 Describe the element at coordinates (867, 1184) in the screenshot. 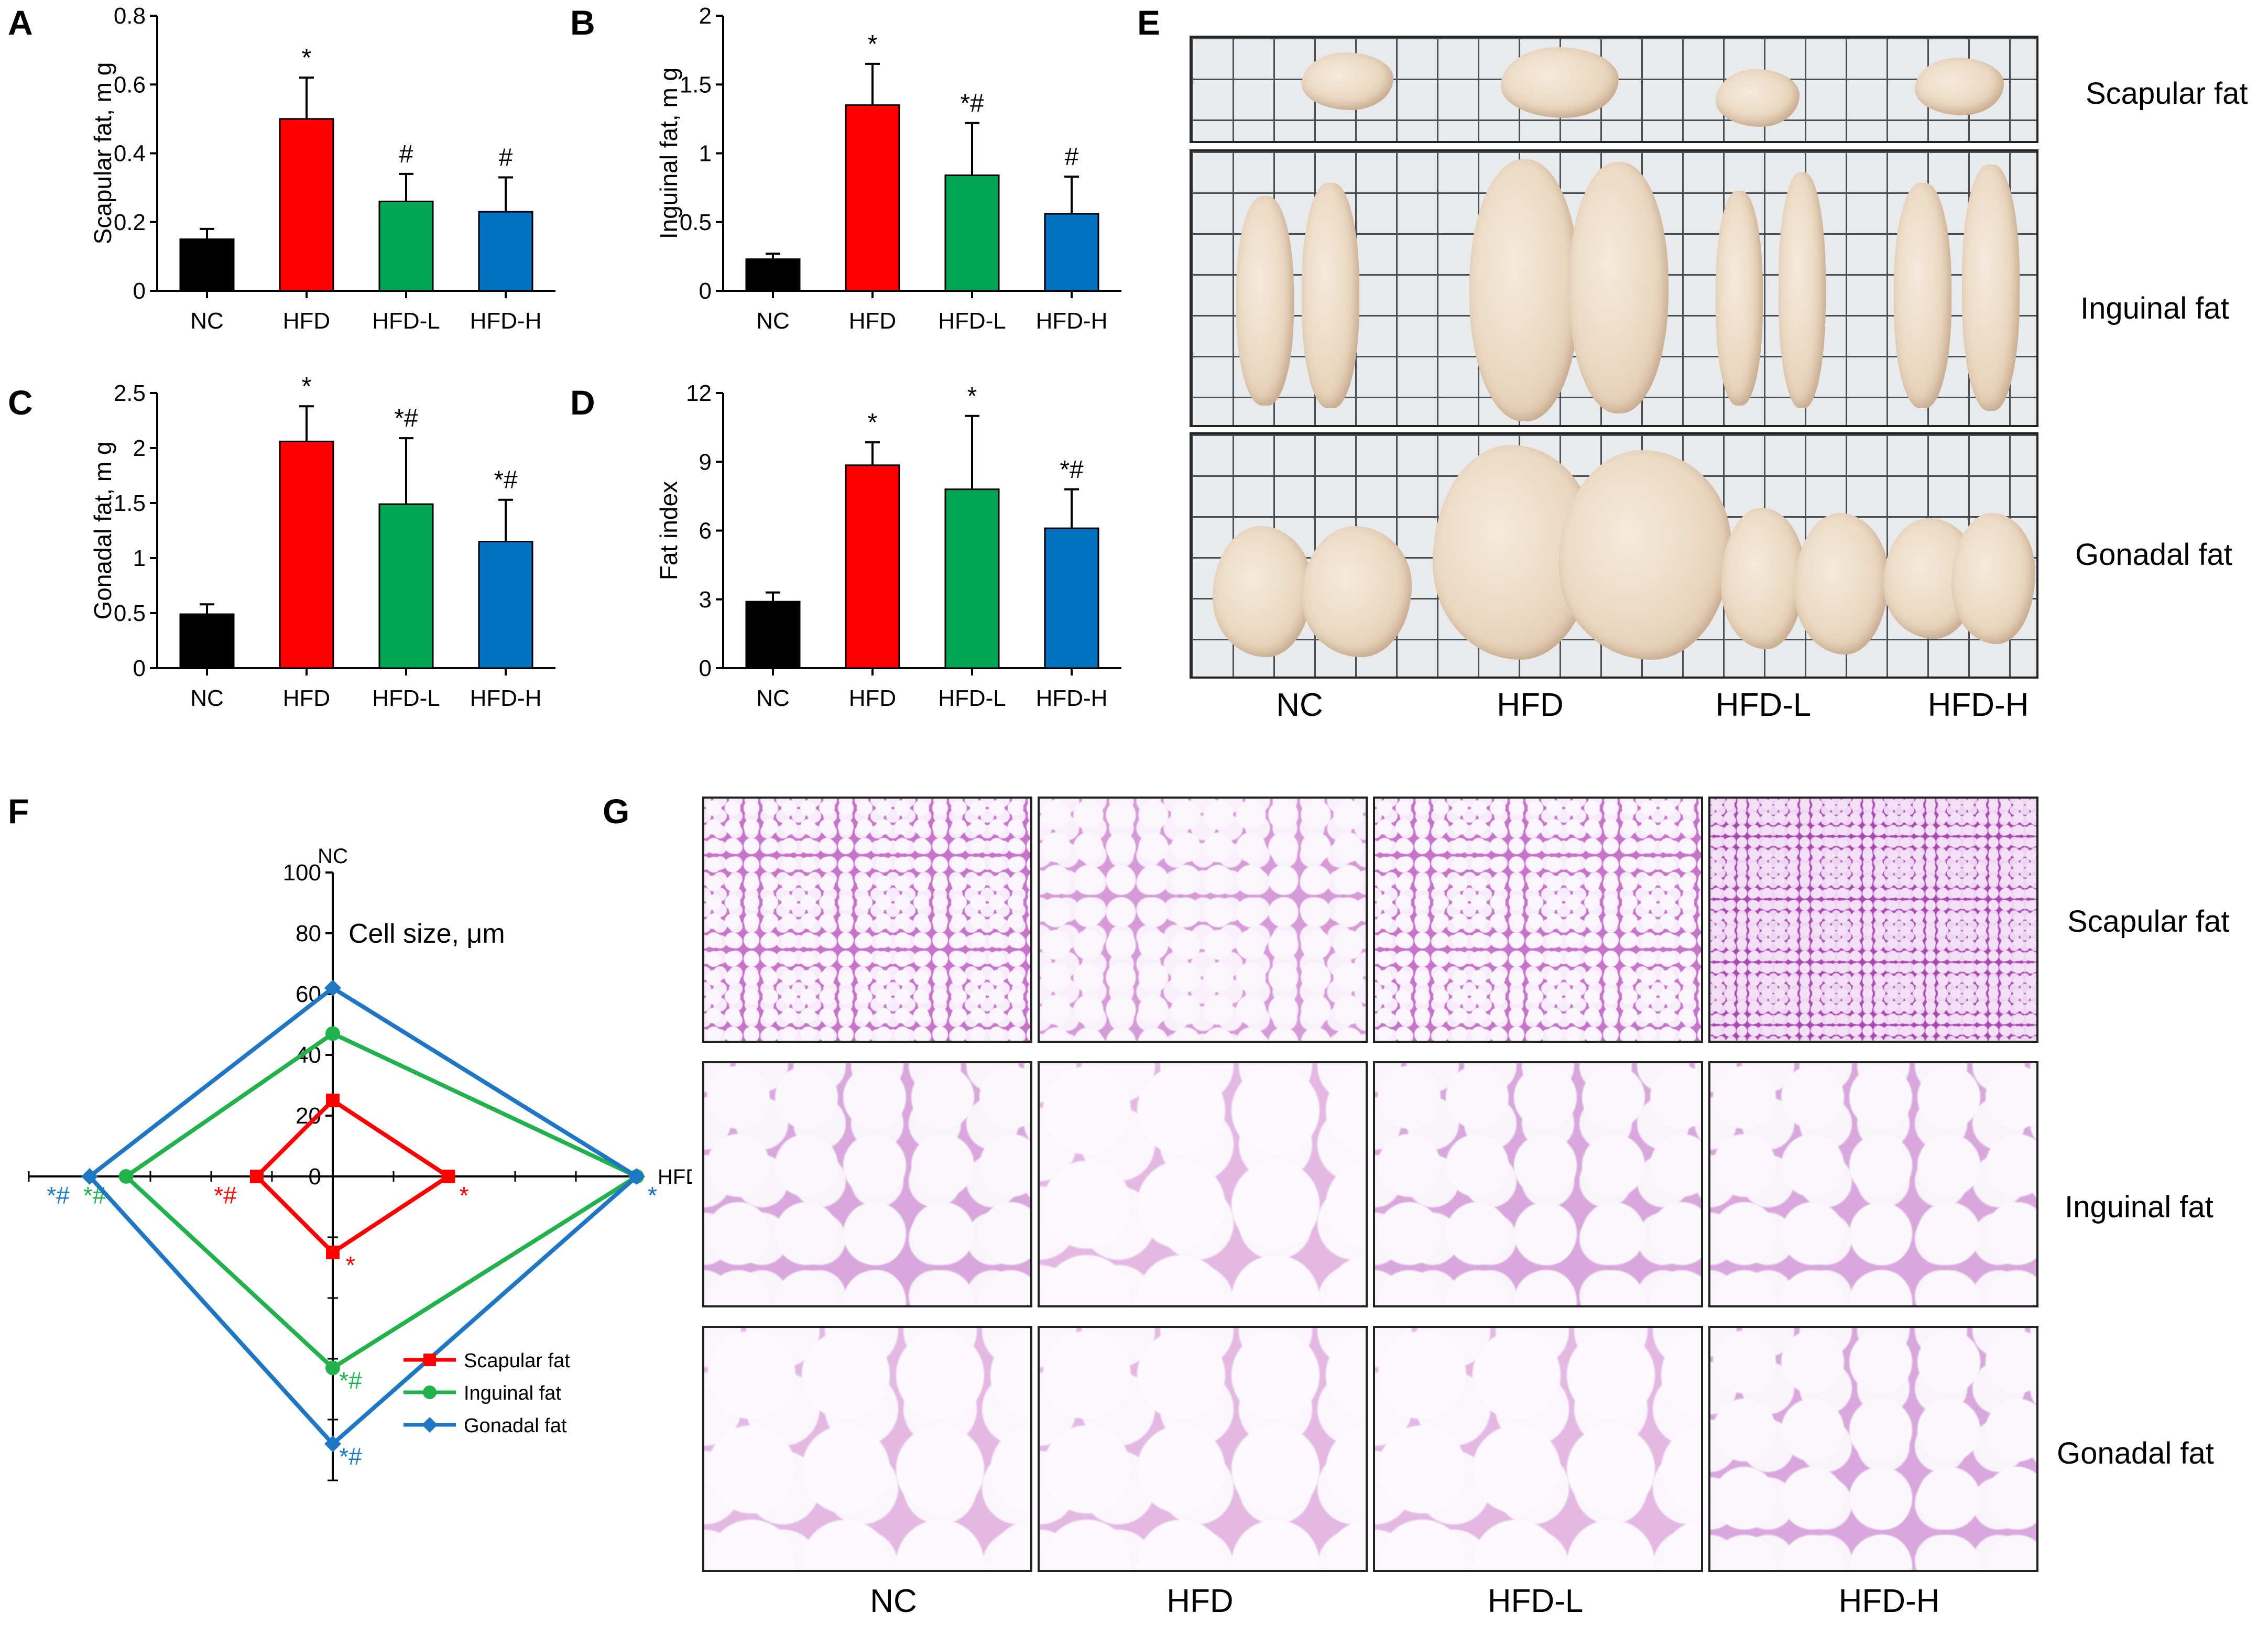

I see `histology-inguinal-nc` at that location.